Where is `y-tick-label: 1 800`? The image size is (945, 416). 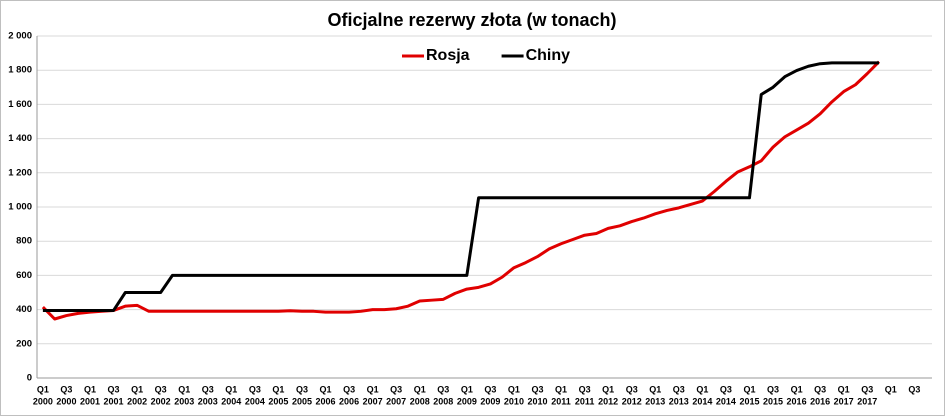 y-tick-label: 1 800 is located at coordinates (20, 70).